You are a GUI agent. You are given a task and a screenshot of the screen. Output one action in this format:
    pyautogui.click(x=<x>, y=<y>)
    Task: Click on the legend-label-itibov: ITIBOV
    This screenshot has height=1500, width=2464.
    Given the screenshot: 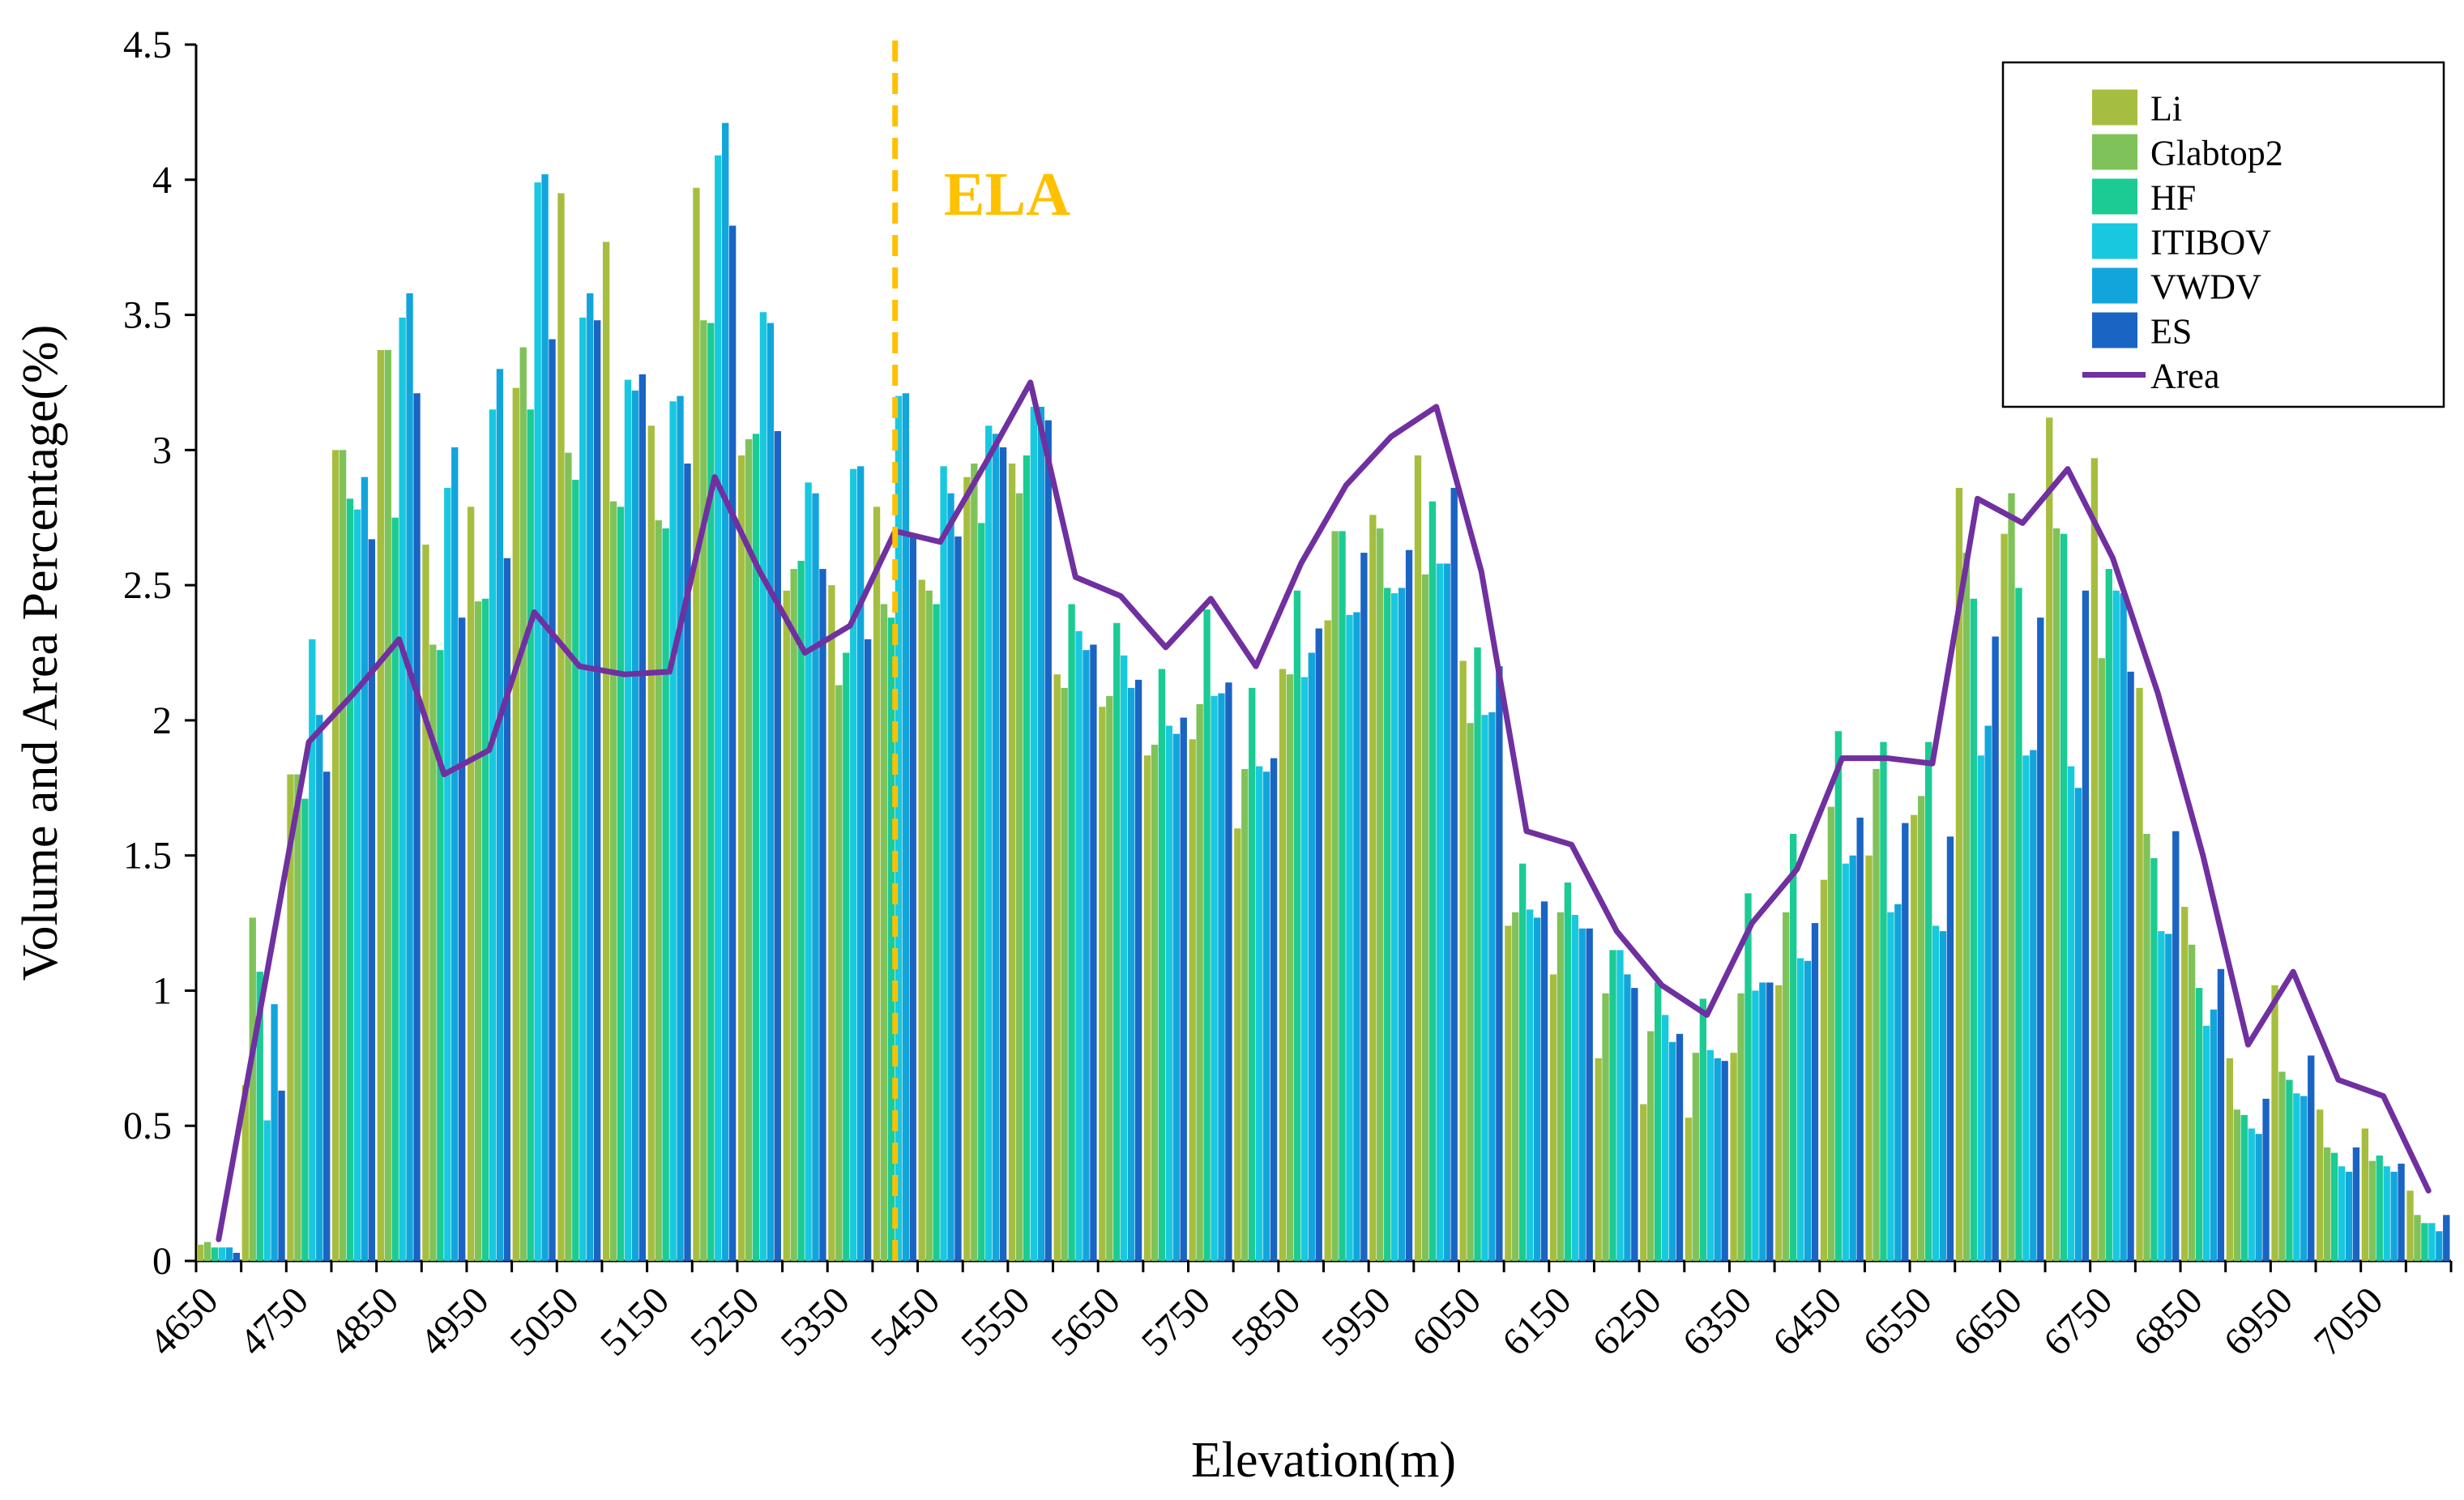 What is the action you would take?
    pyautogui.click(x=2210, y=243)
    